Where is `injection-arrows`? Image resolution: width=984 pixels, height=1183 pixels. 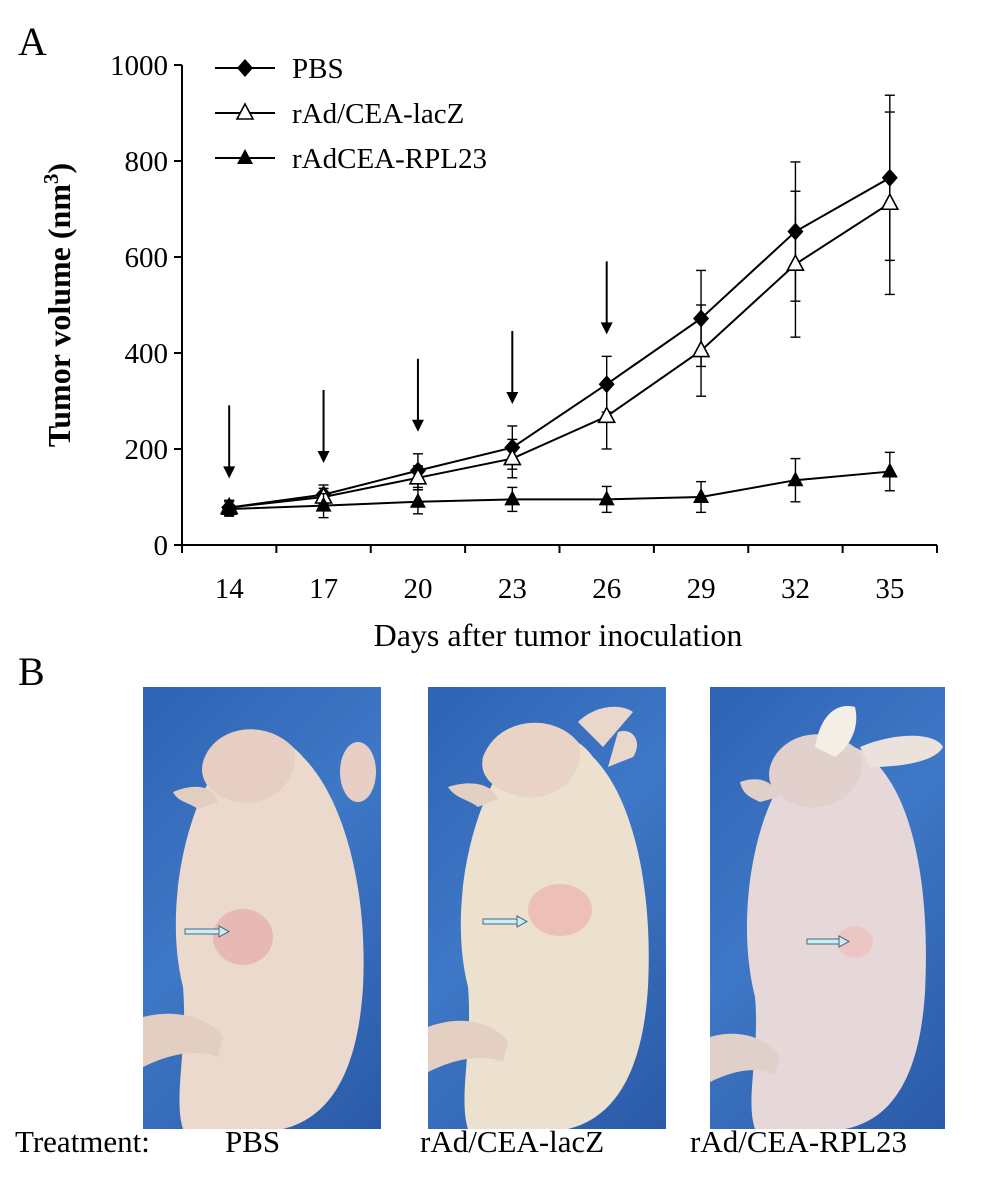
injection-arrows is located at coordinates (418, 370).